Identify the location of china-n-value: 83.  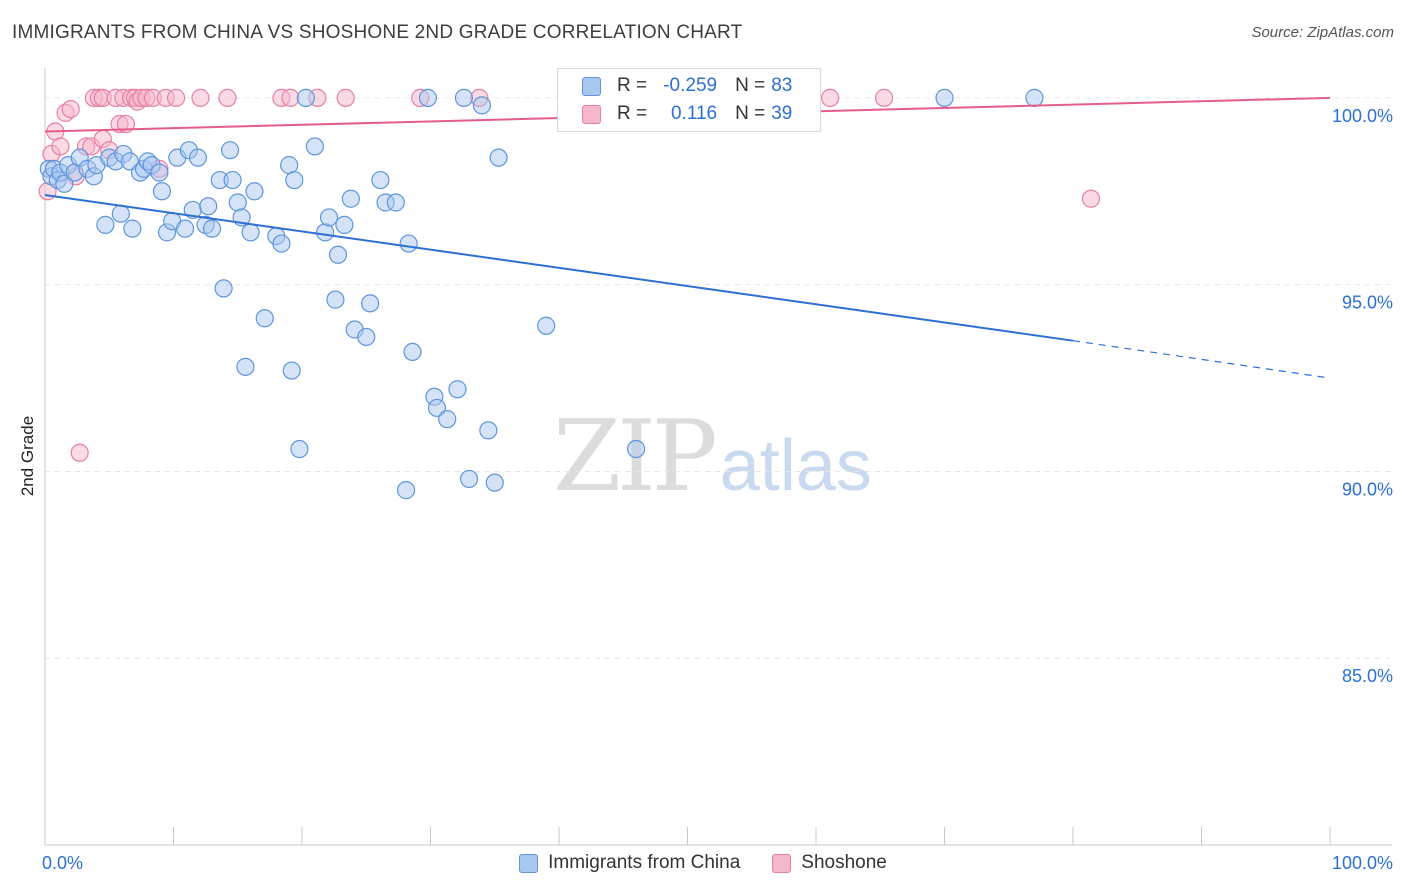
(782, 85).